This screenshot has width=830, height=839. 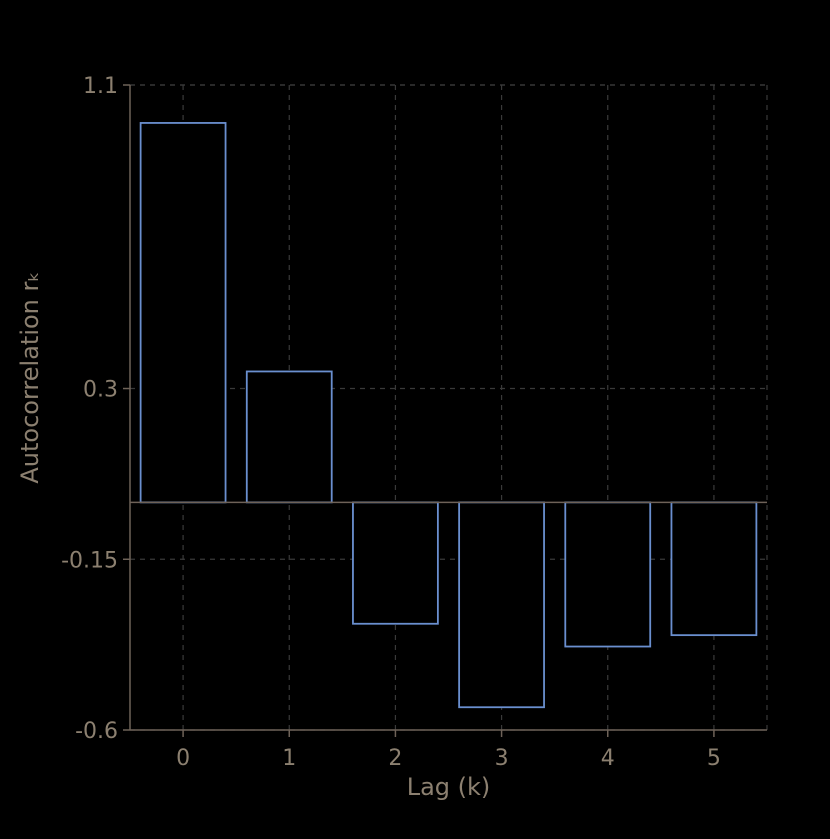 What do you see at coordinates (100, 86) in the screenshot?
I see `y-tick-label: 1.1` at bounding box center [100, 86].